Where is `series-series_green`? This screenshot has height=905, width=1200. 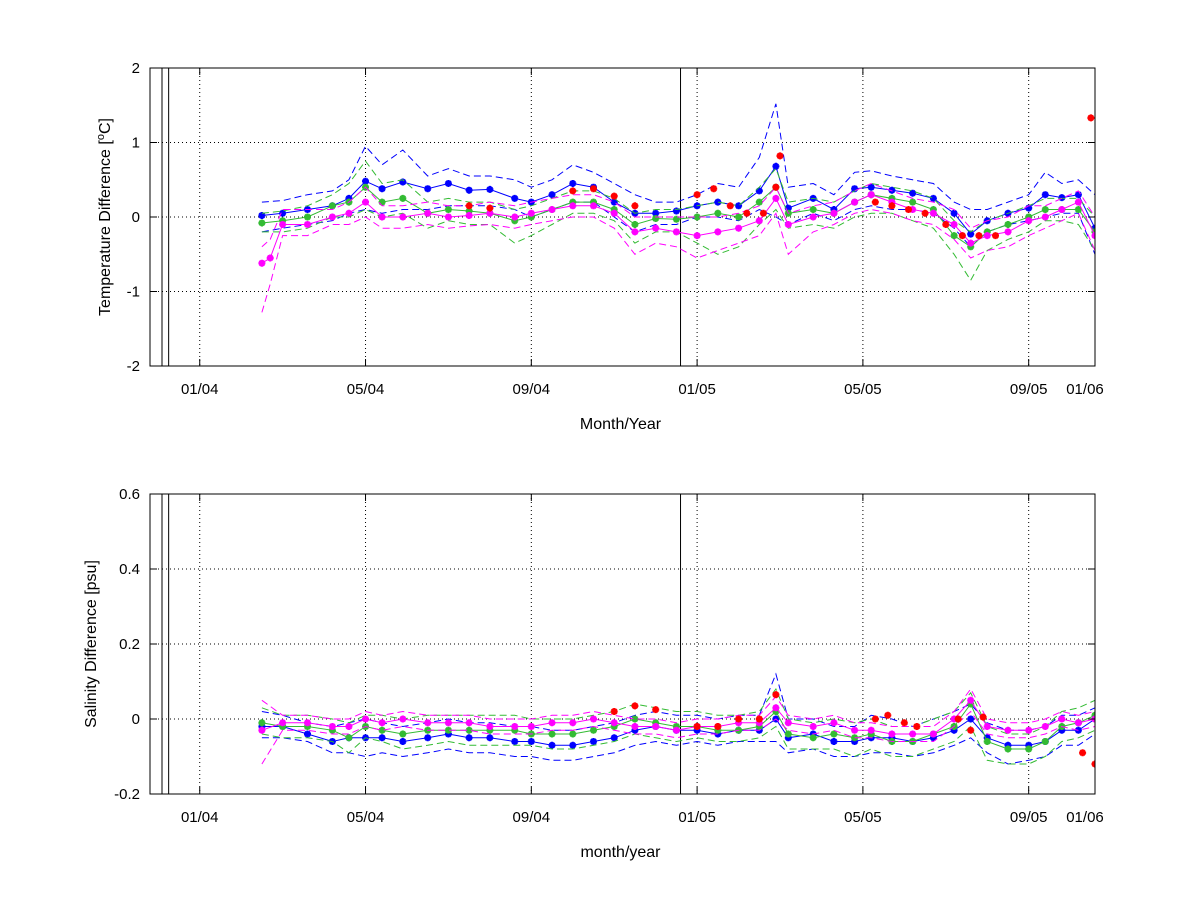
series-series_green is located at coordinates (676, 726).